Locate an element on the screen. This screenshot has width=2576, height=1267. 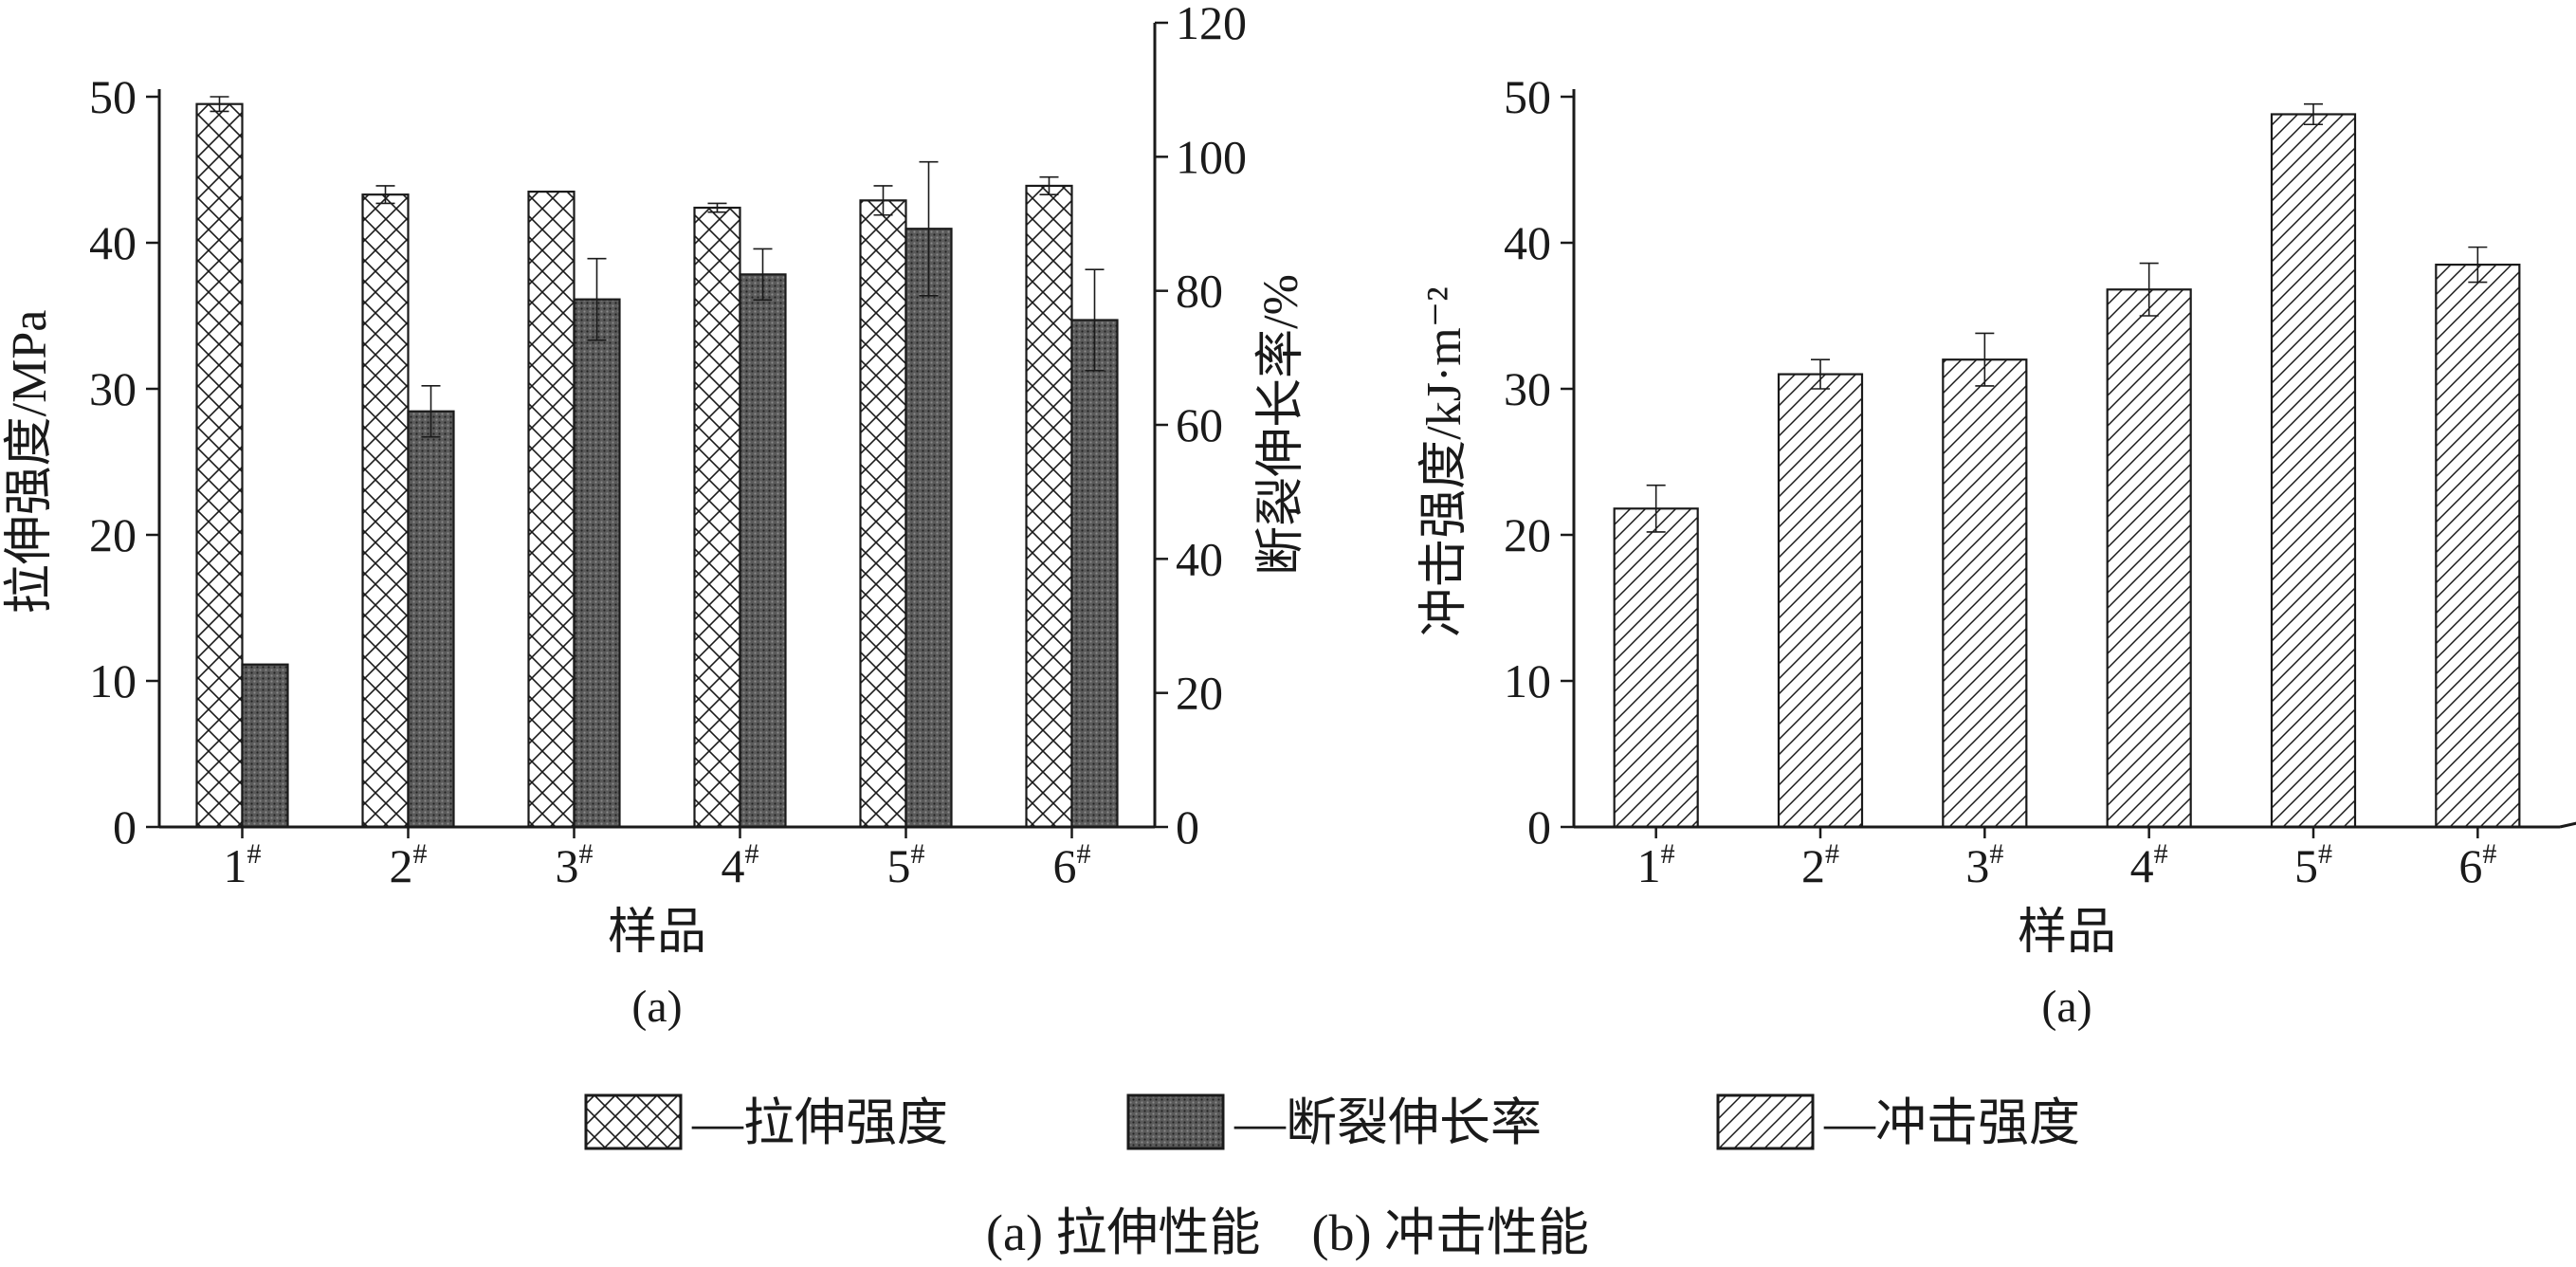
x-axis-end is located at coordinates (2567, 825).